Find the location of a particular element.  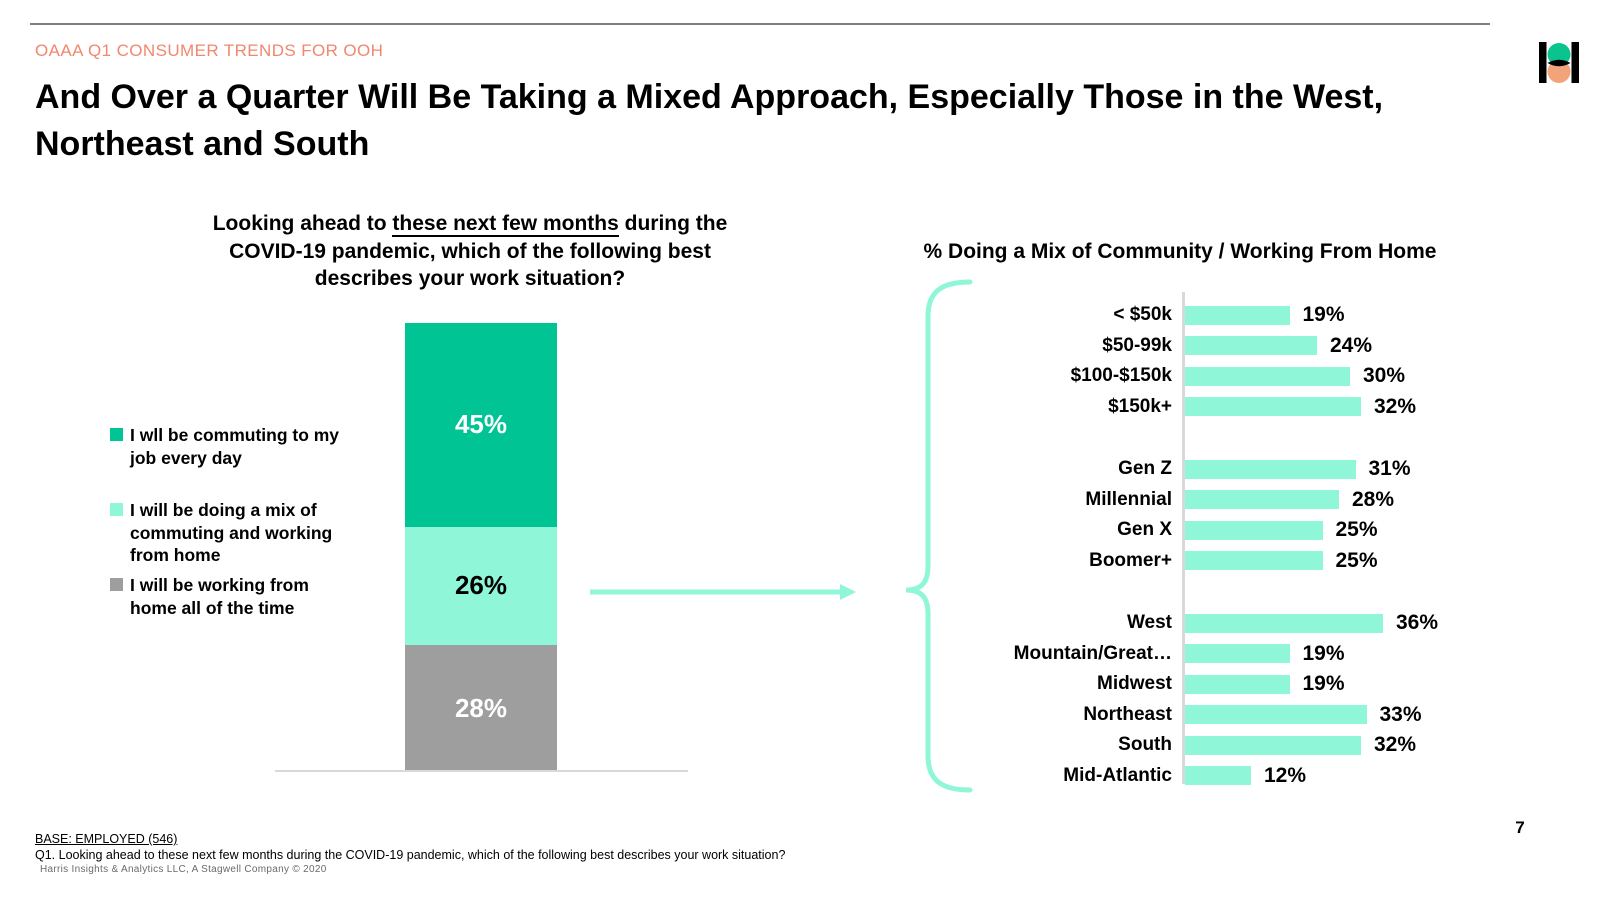

base-note: BASE: EMPLOYED (546) is located at coordinates (106, 839).